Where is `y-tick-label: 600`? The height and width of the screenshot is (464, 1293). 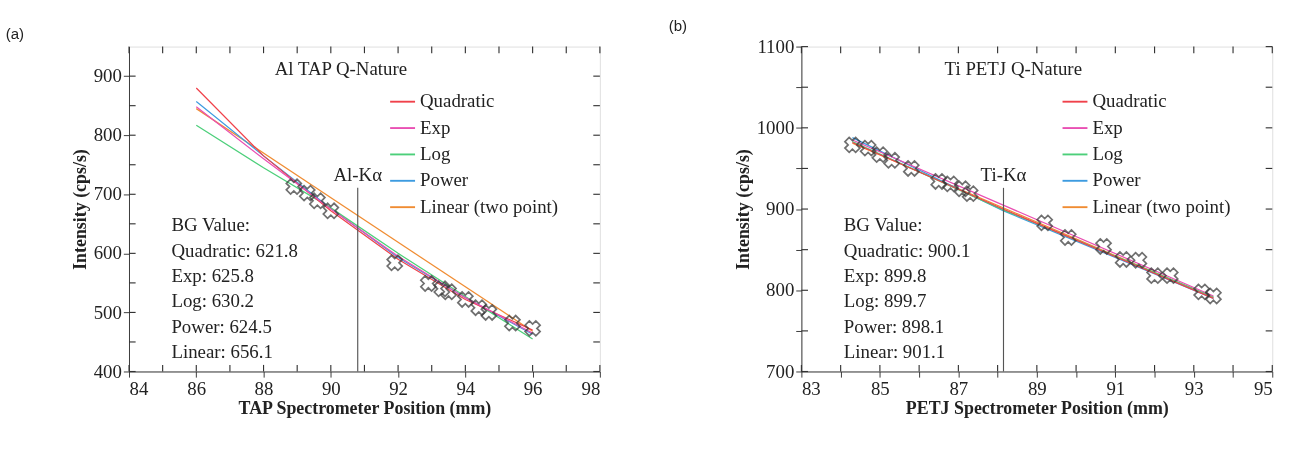 y-tick-label: 600 is located at coordinates (107, 253).